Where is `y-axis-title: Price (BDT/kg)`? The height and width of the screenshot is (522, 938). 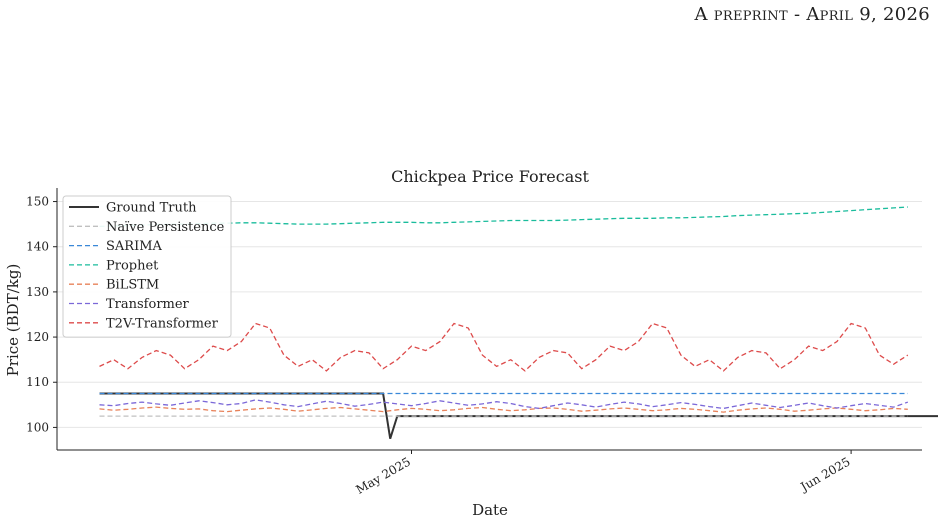
y-axis-title: Price (BDT/kg) is located at coordinates (13, 320).